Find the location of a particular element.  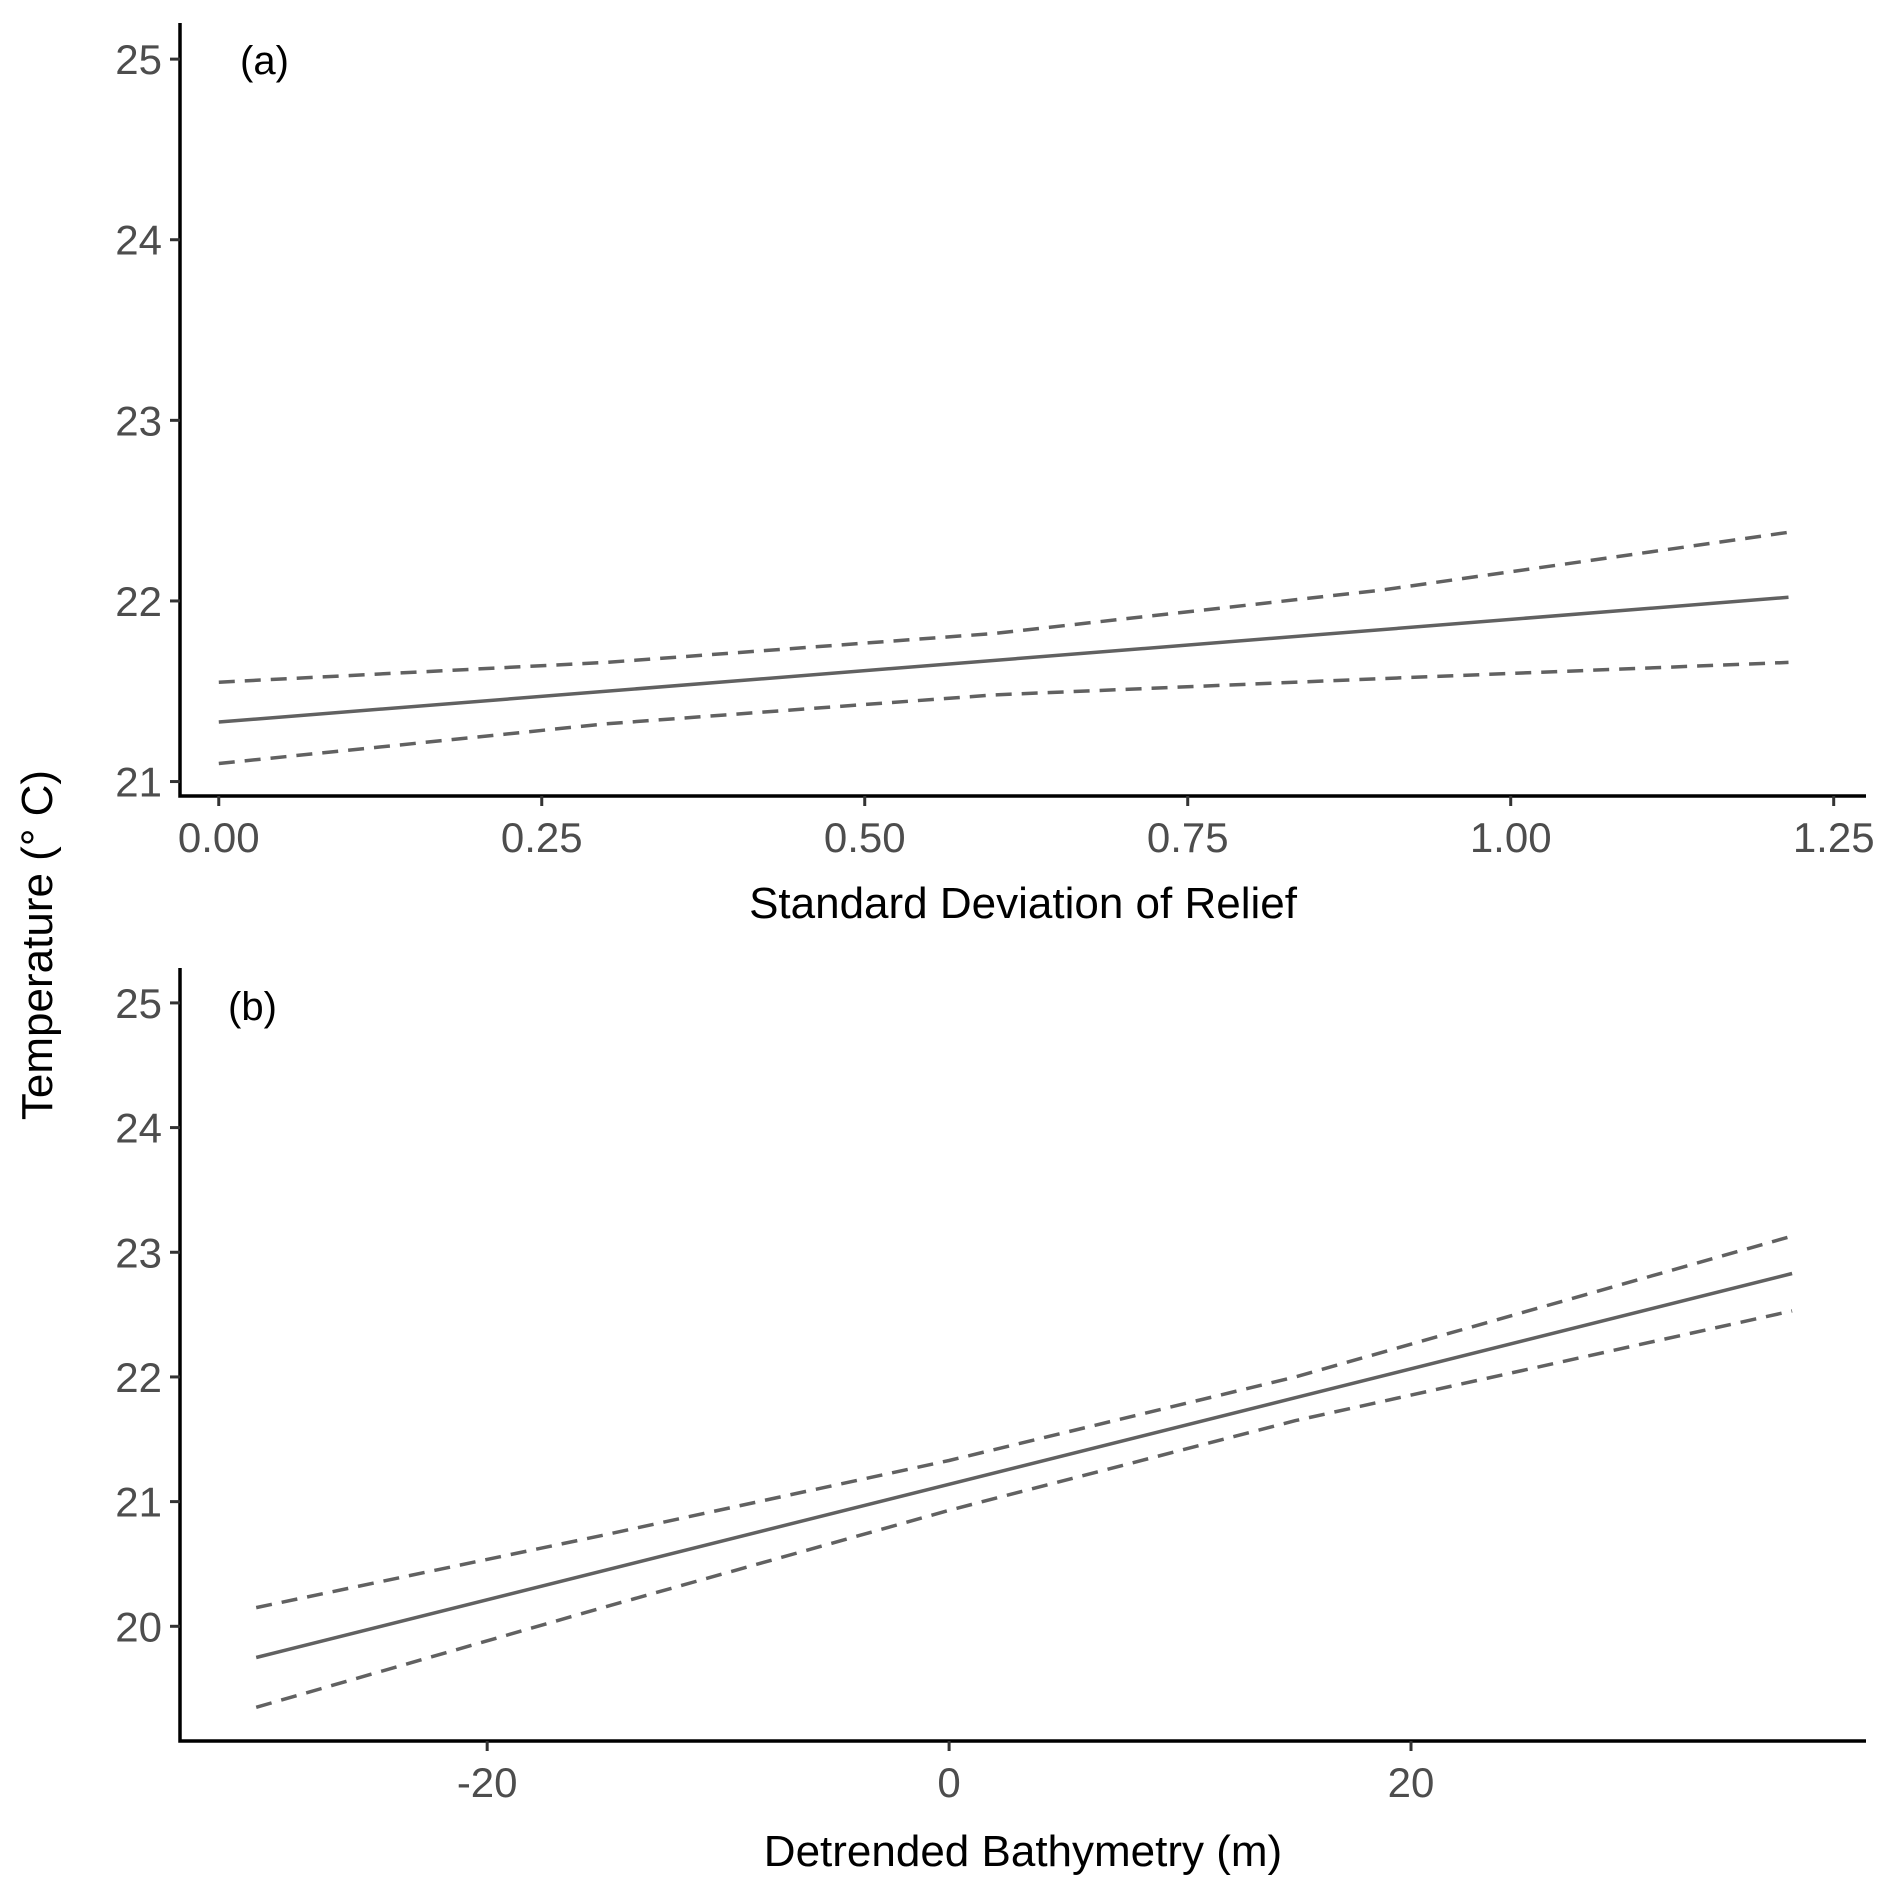

panel-a-x-tick-label: 0.25 is located at coordinates (542, 837).